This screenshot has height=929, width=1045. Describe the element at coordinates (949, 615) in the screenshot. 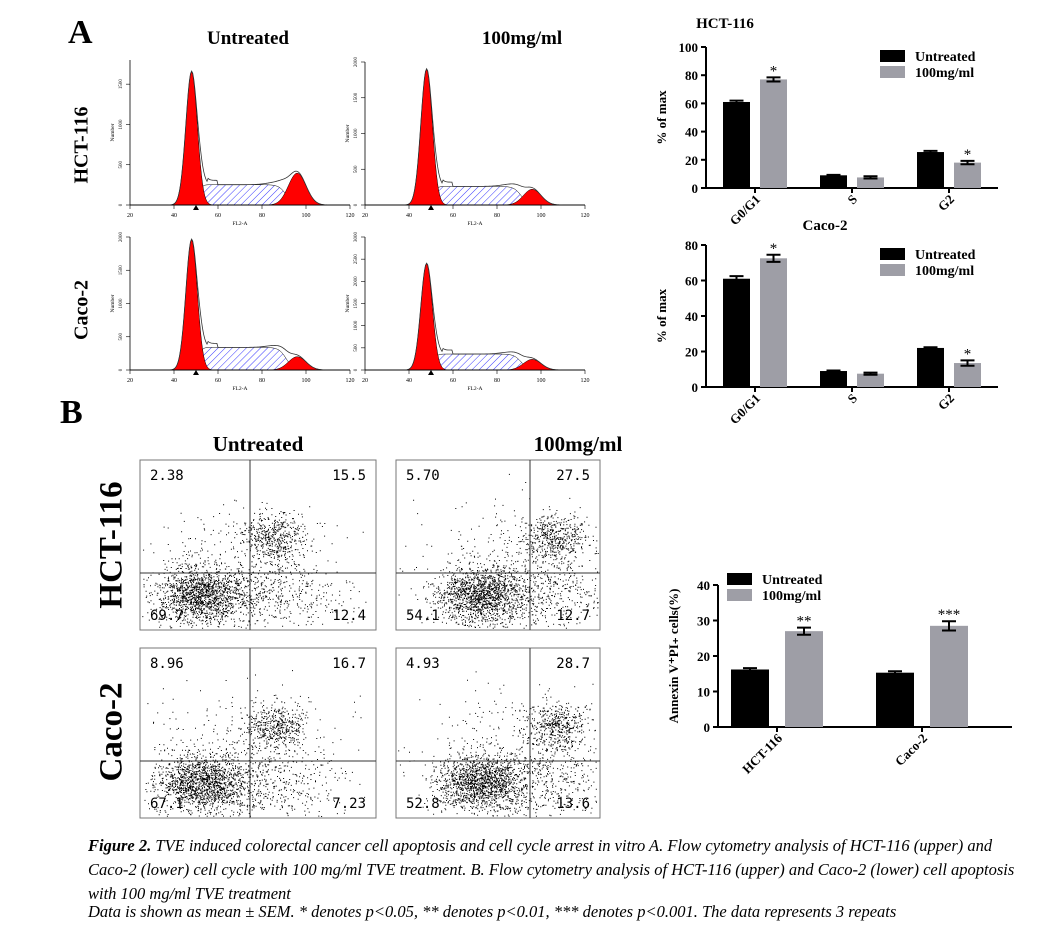

I see `significance-marker: ***` at that location.